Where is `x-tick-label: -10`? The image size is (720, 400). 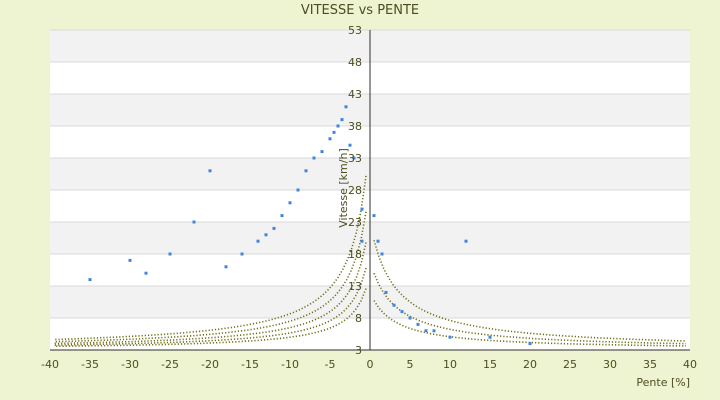
x-tick-label: -10 is located at coordinates (290, 364).